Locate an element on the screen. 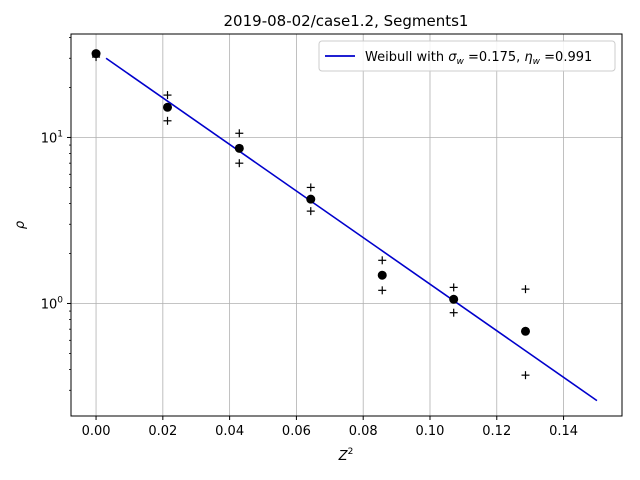  legend-prefix: Weibull with is located at coordinates (406, 57).